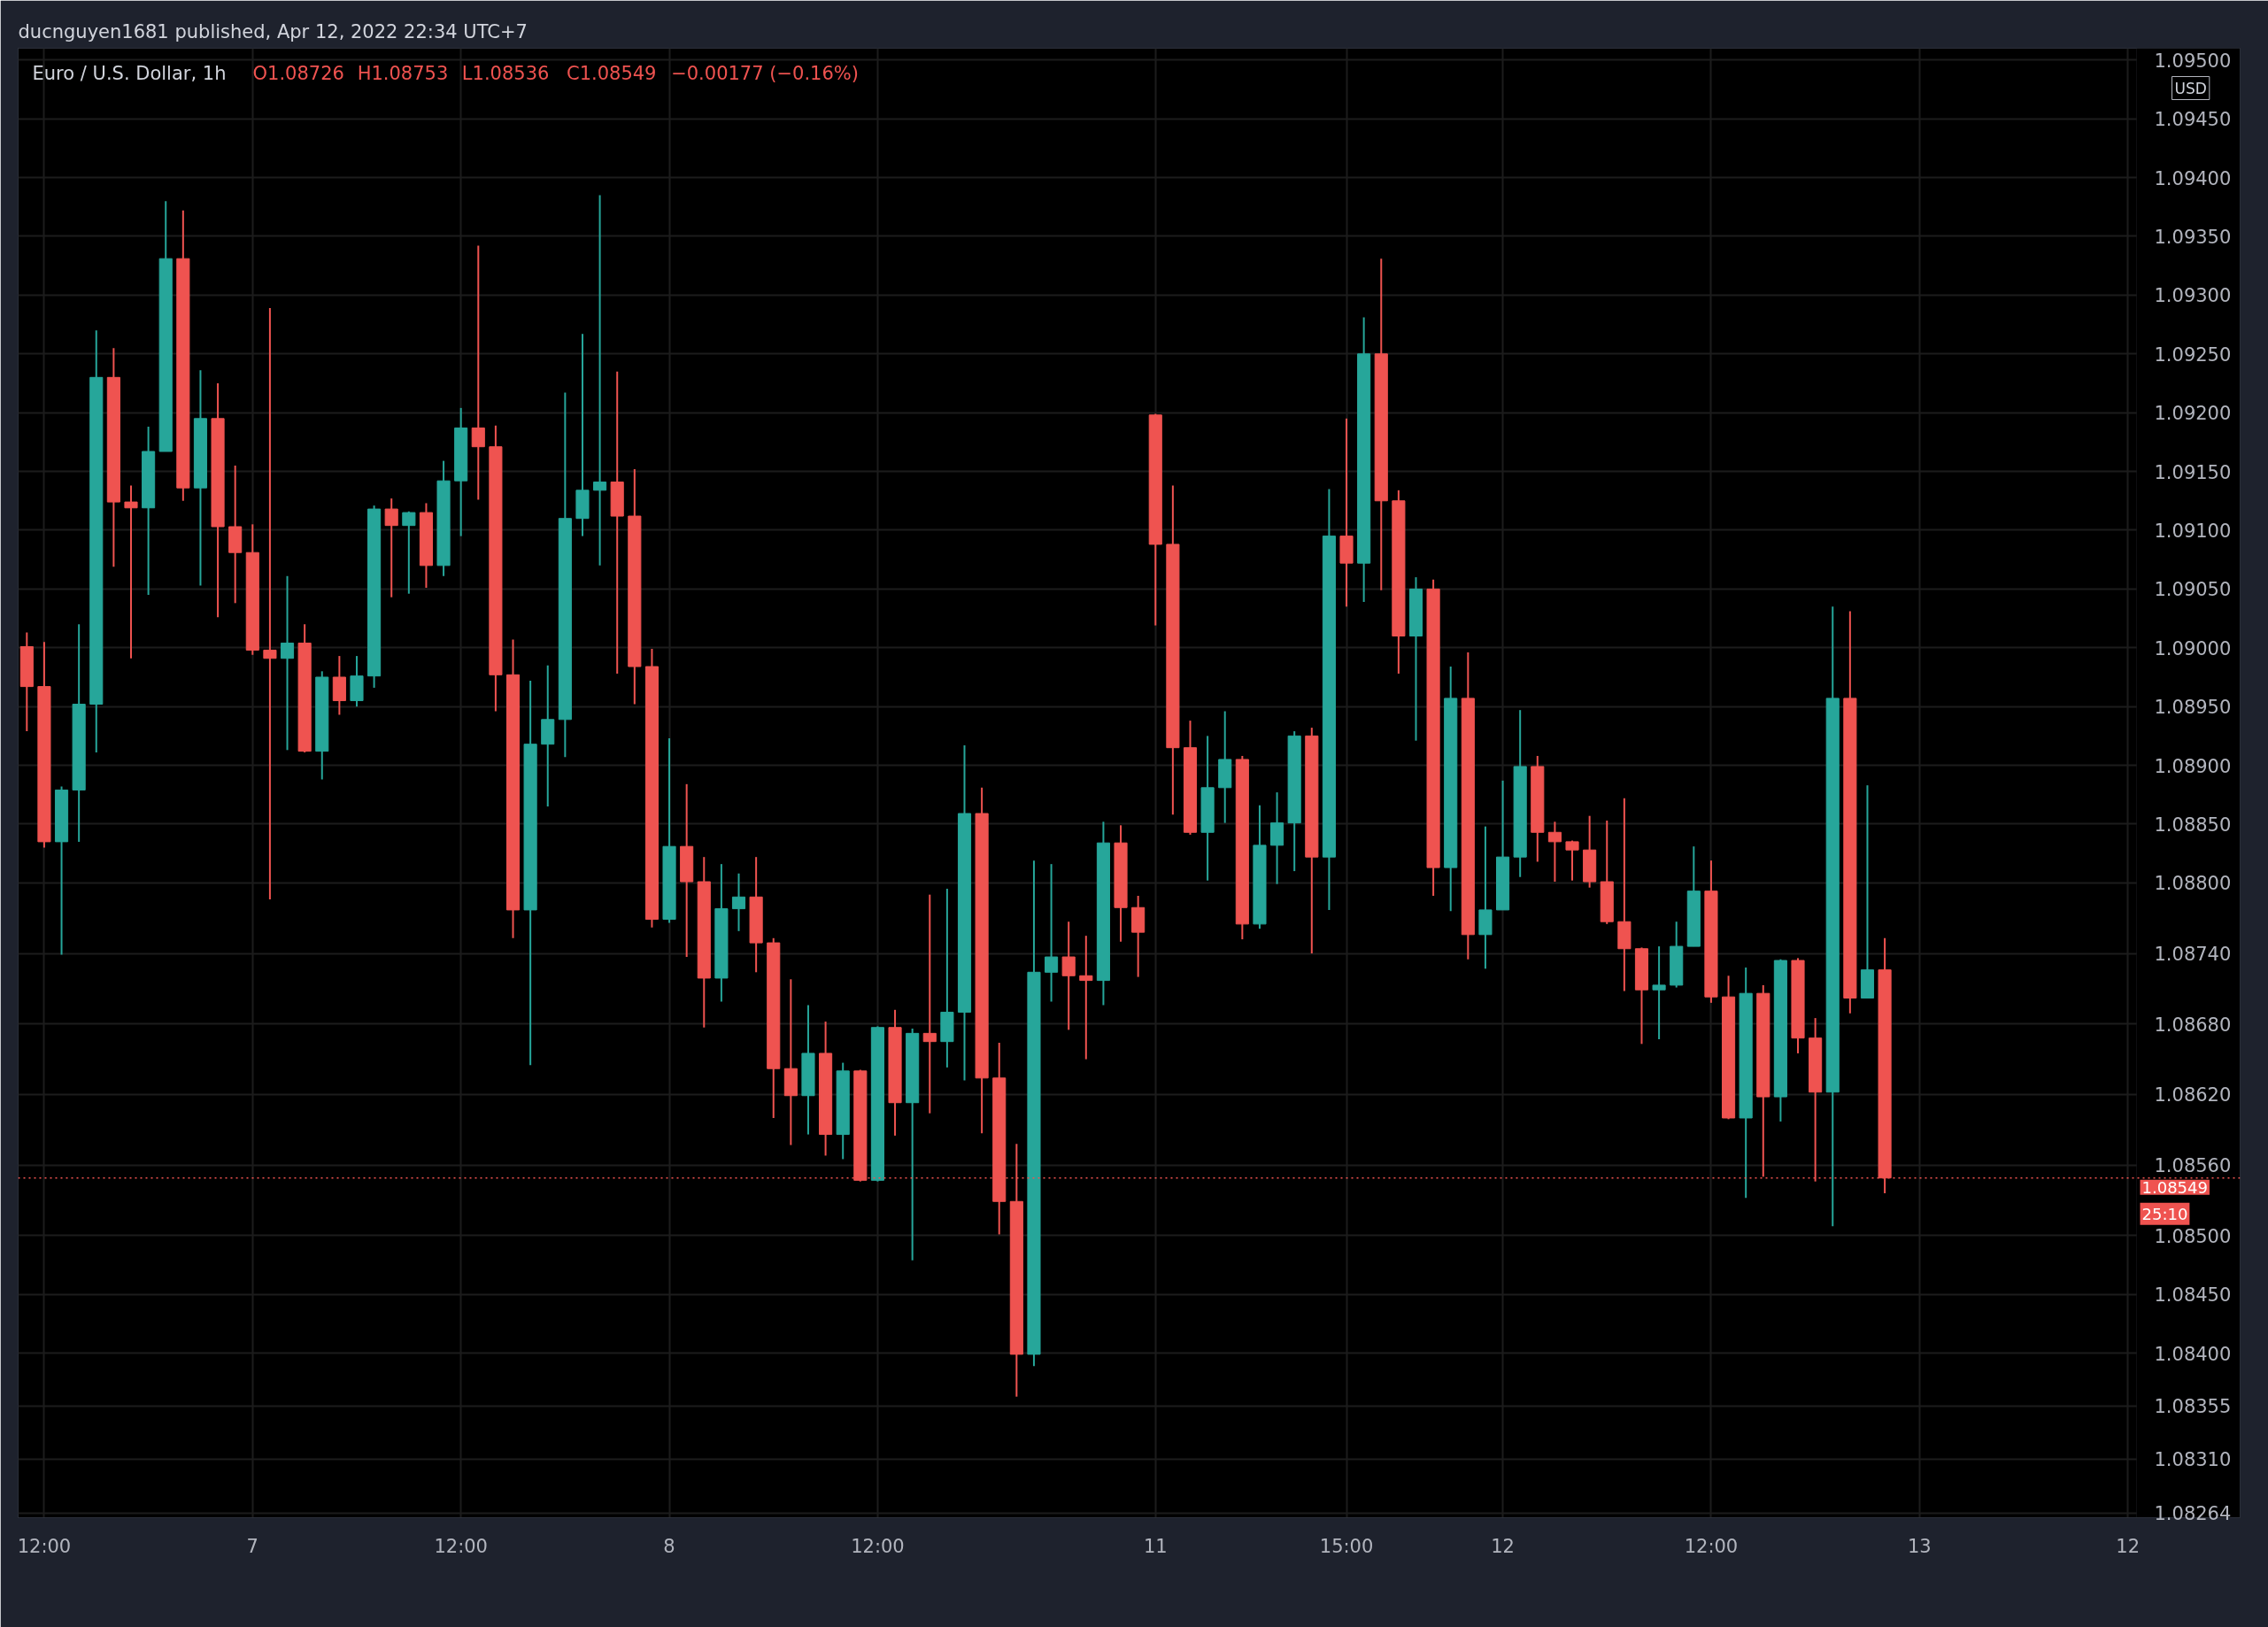 The image size is (2268, 1627). Describe the element at coordinates (298, 73) in the screenshot. I see `annotation: O1.08726` at that location.